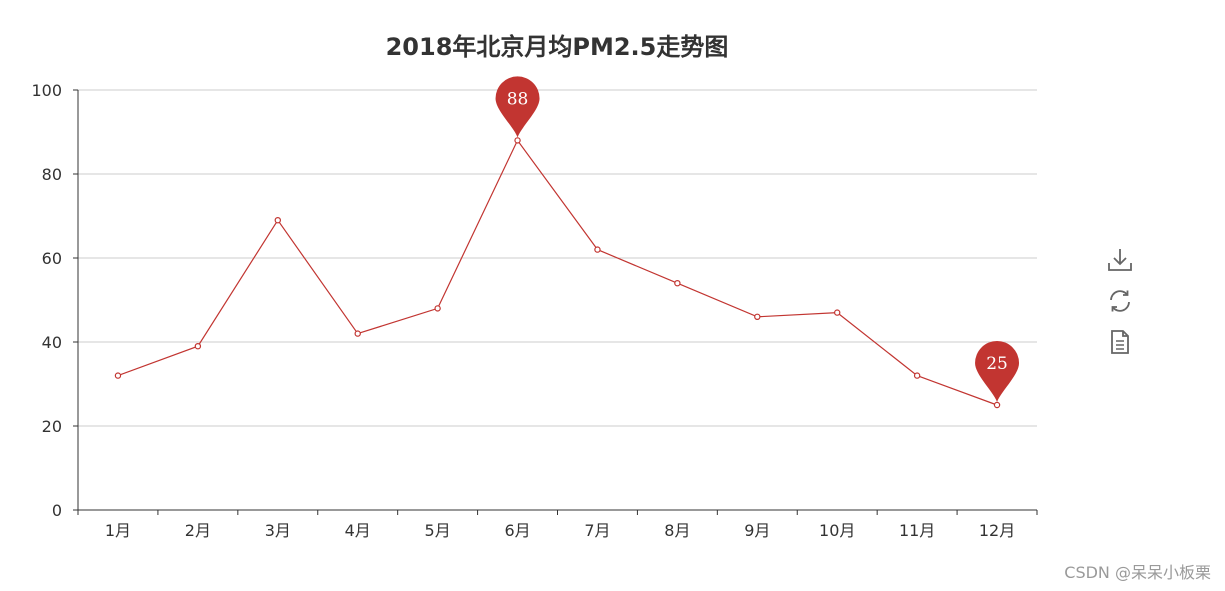 The height and width of the screenshot is (591, 1225). I want to click on x-tick-label: 11月, so click(917, 530).